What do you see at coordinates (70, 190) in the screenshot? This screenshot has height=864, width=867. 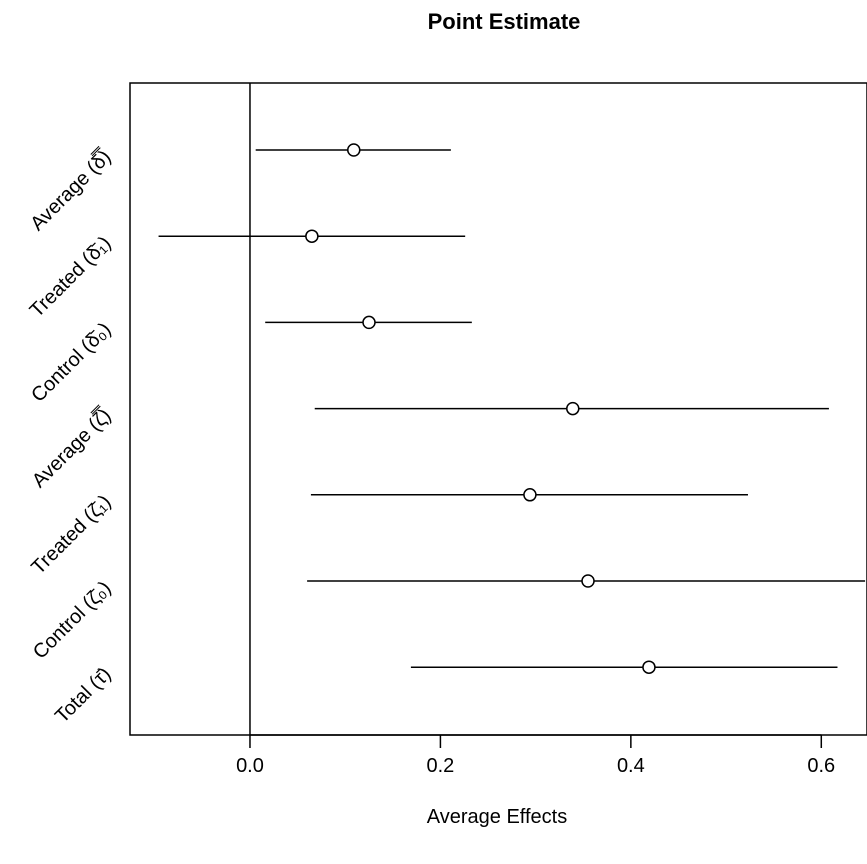 I see `category-label-0: Average (δ̿)` at bounding box center [70, 190].